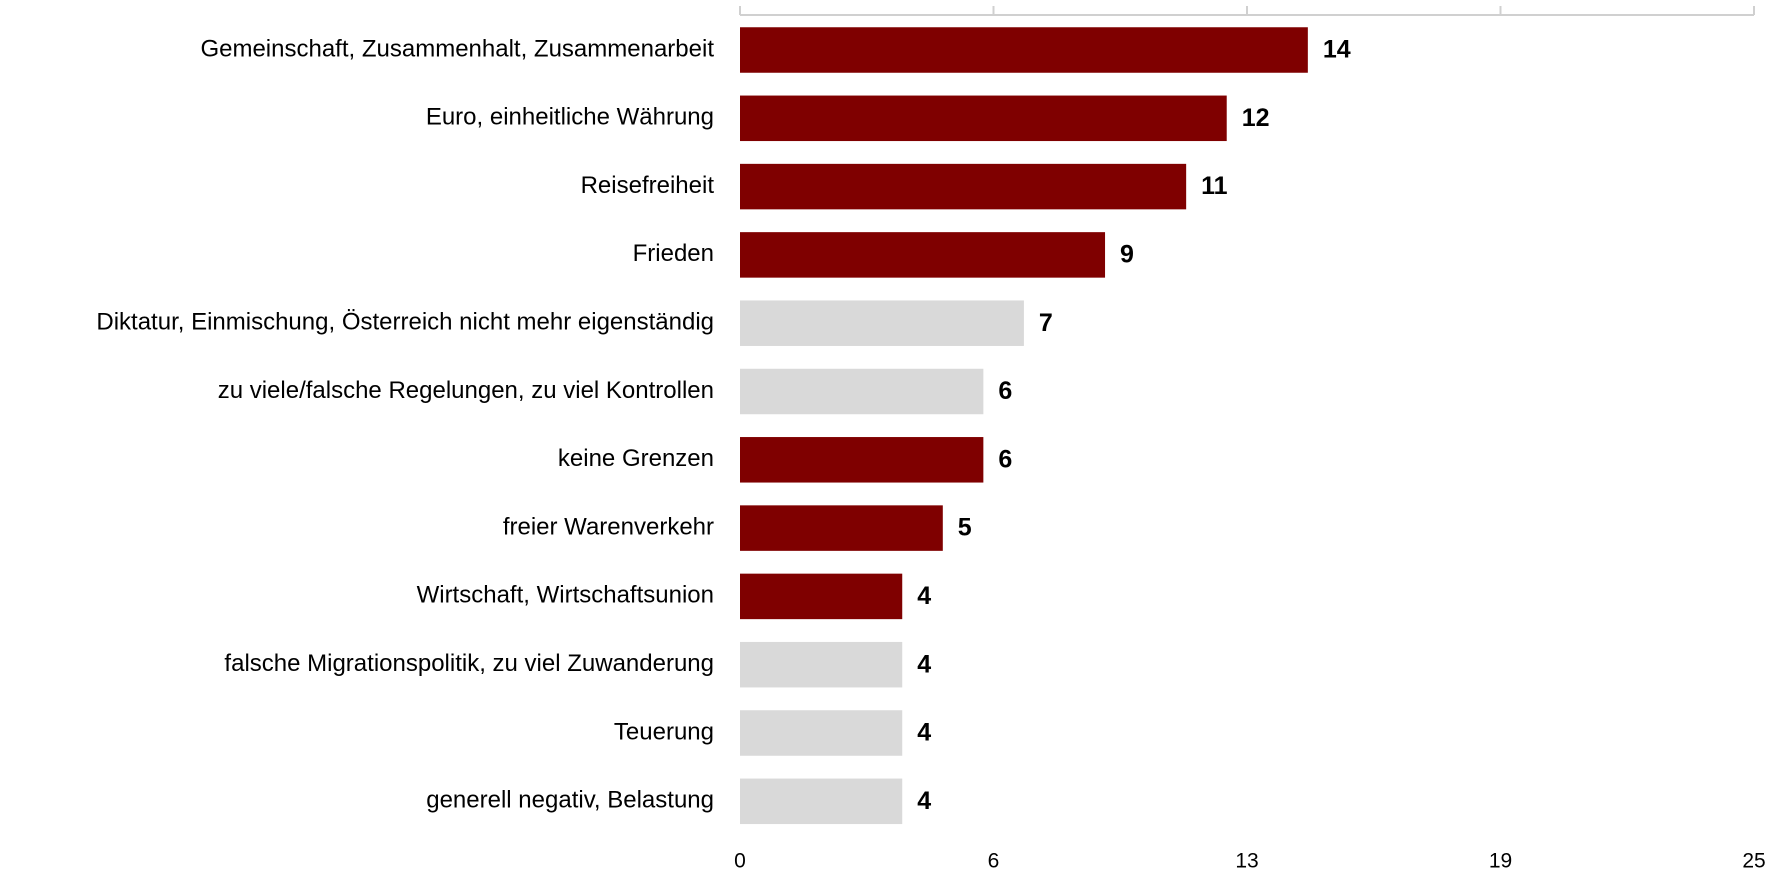 This screenshot has width=1777, height=877. What do you see at coordinates (965, 528) in the screenshot?
I see `value-label: 5` at bounding box center [965, 528].